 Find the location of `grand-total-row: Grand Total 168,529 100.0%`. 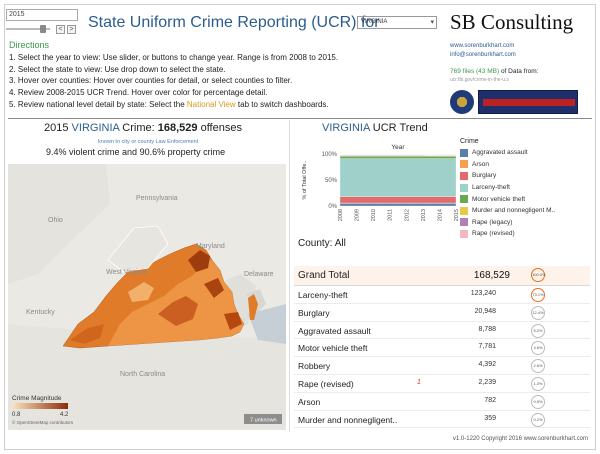

grand-total-row: Grand Total 168,529 100.0% is located at coordinates (442, 276).